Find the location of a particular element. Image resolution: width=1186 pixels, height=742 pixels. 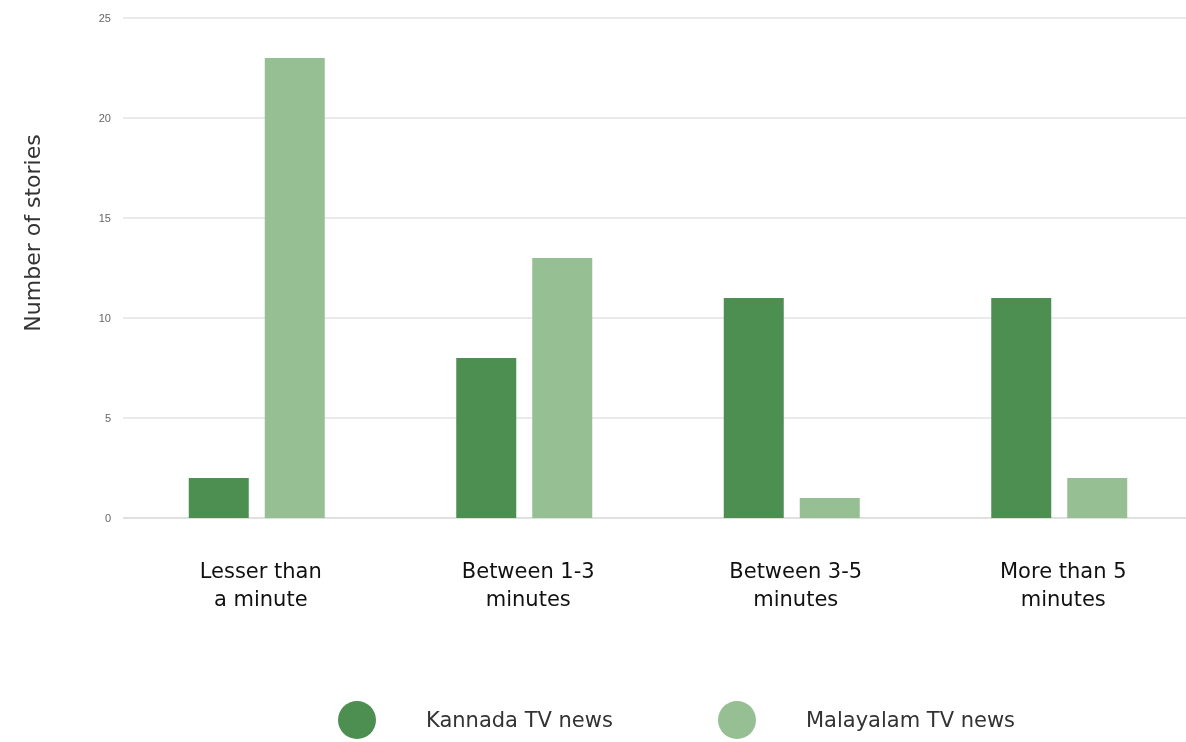

legend-label: Kannada TV news is located at coordinates (519, 720).